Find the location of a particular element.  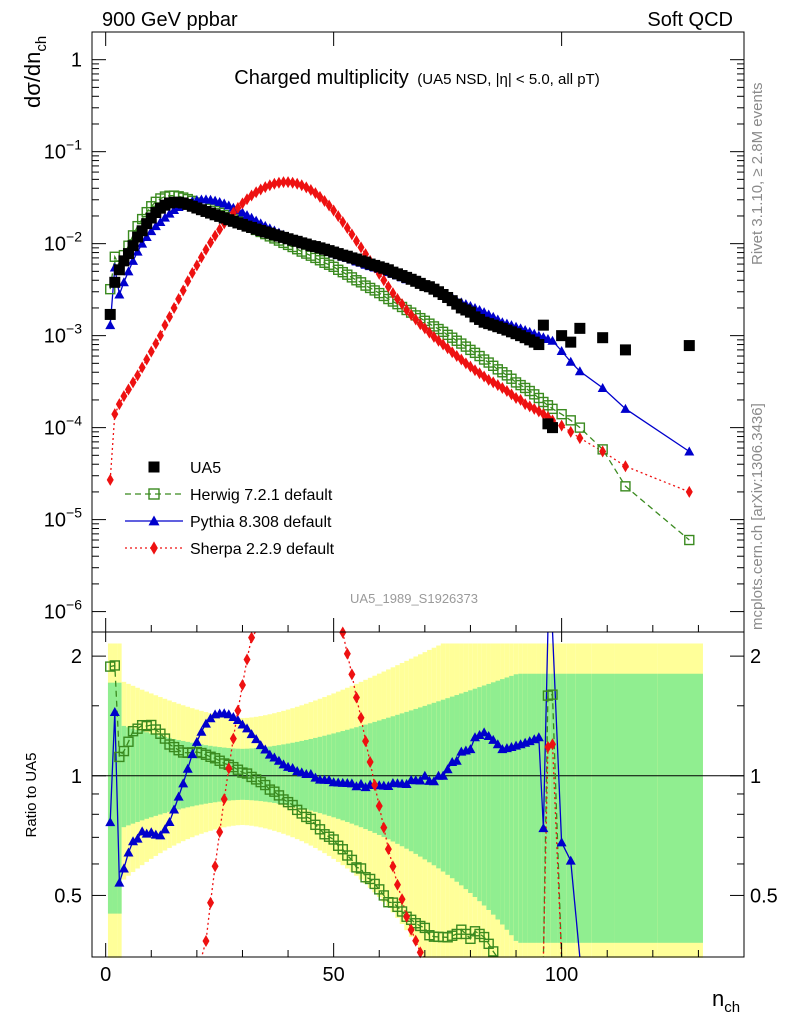

header-left: 900 GeV ppbar is located at coordinates (170, 20).